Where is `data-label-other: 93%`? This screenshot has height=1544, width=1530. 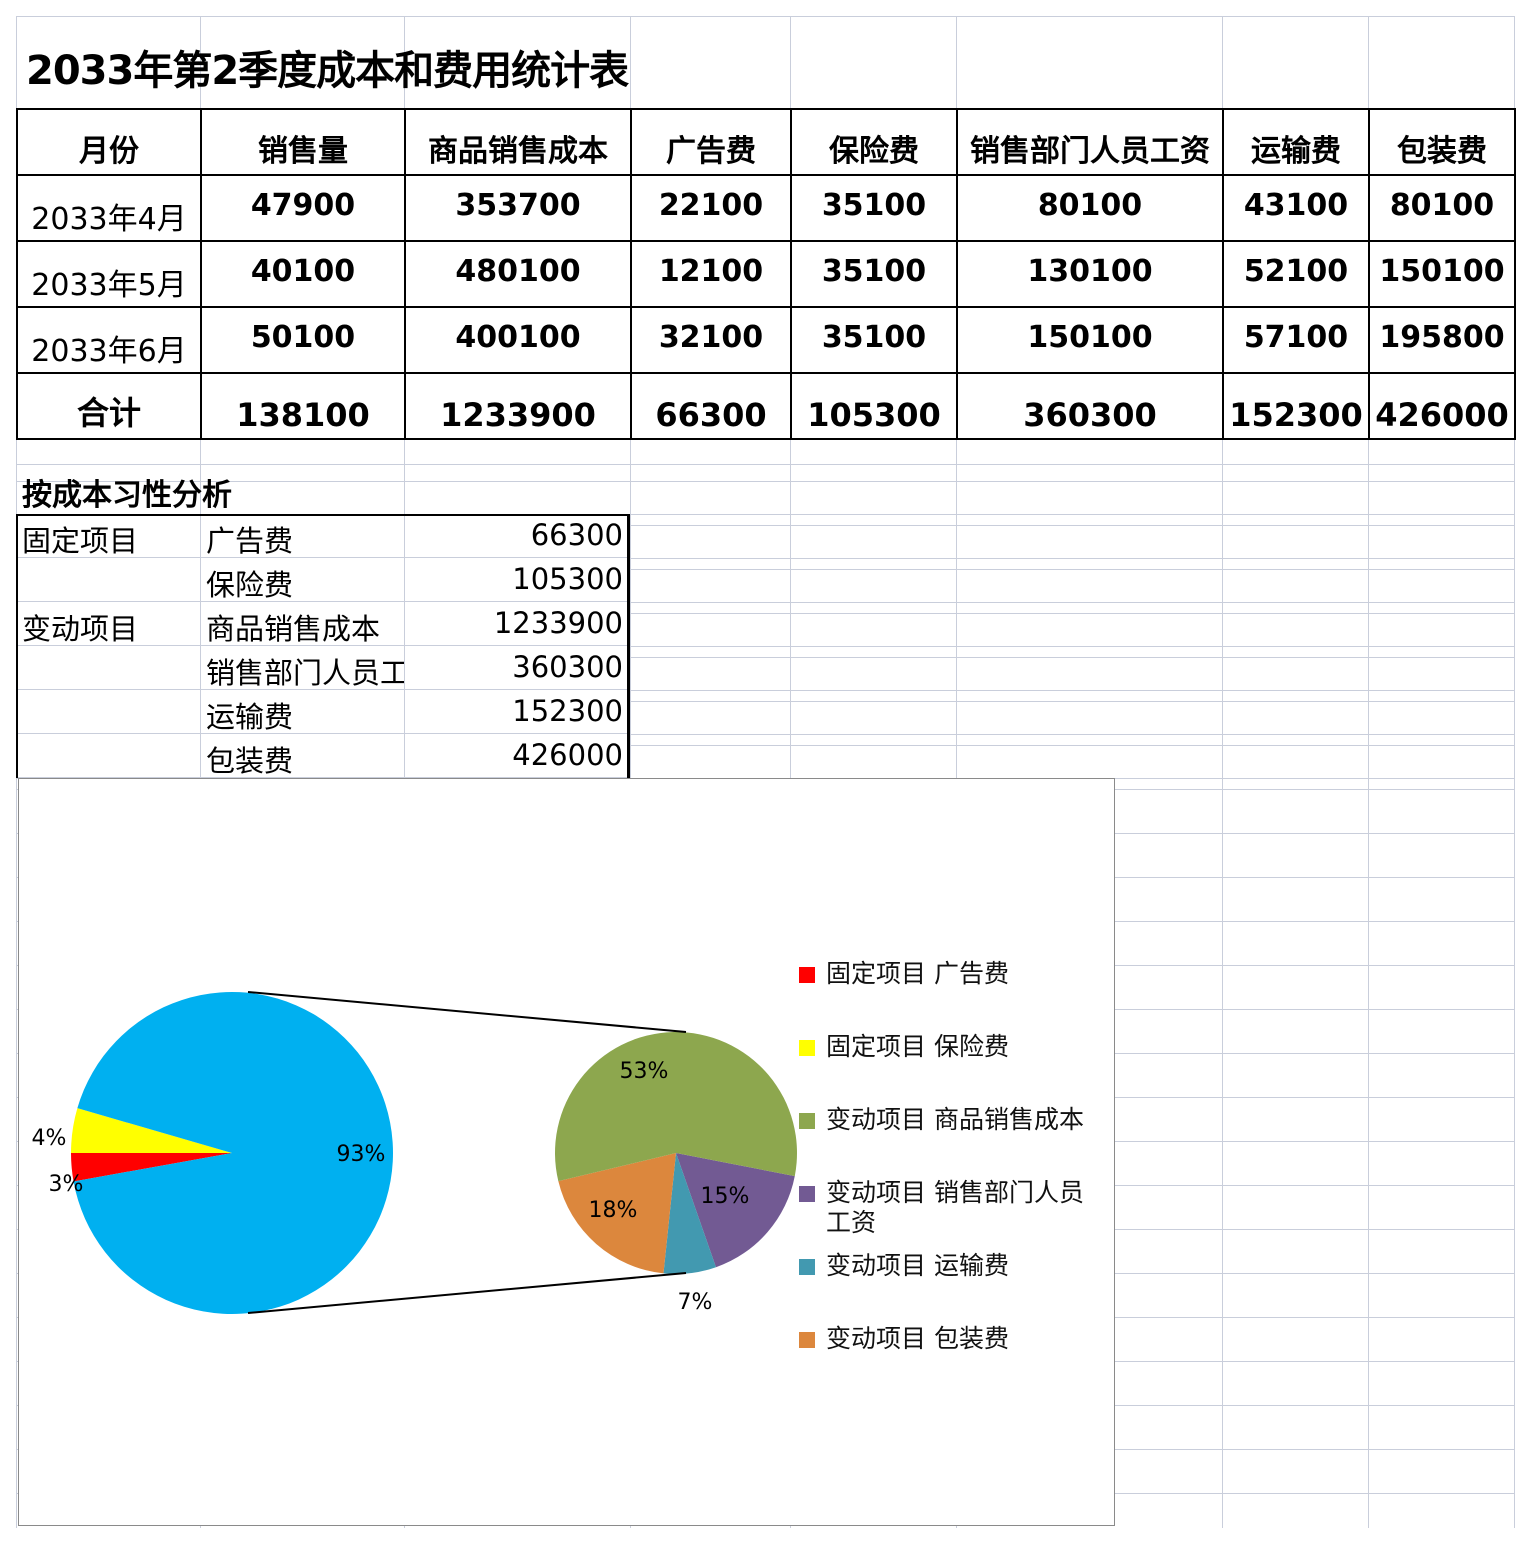
data-label-other: 93% is located at coordinates (361, 1154).